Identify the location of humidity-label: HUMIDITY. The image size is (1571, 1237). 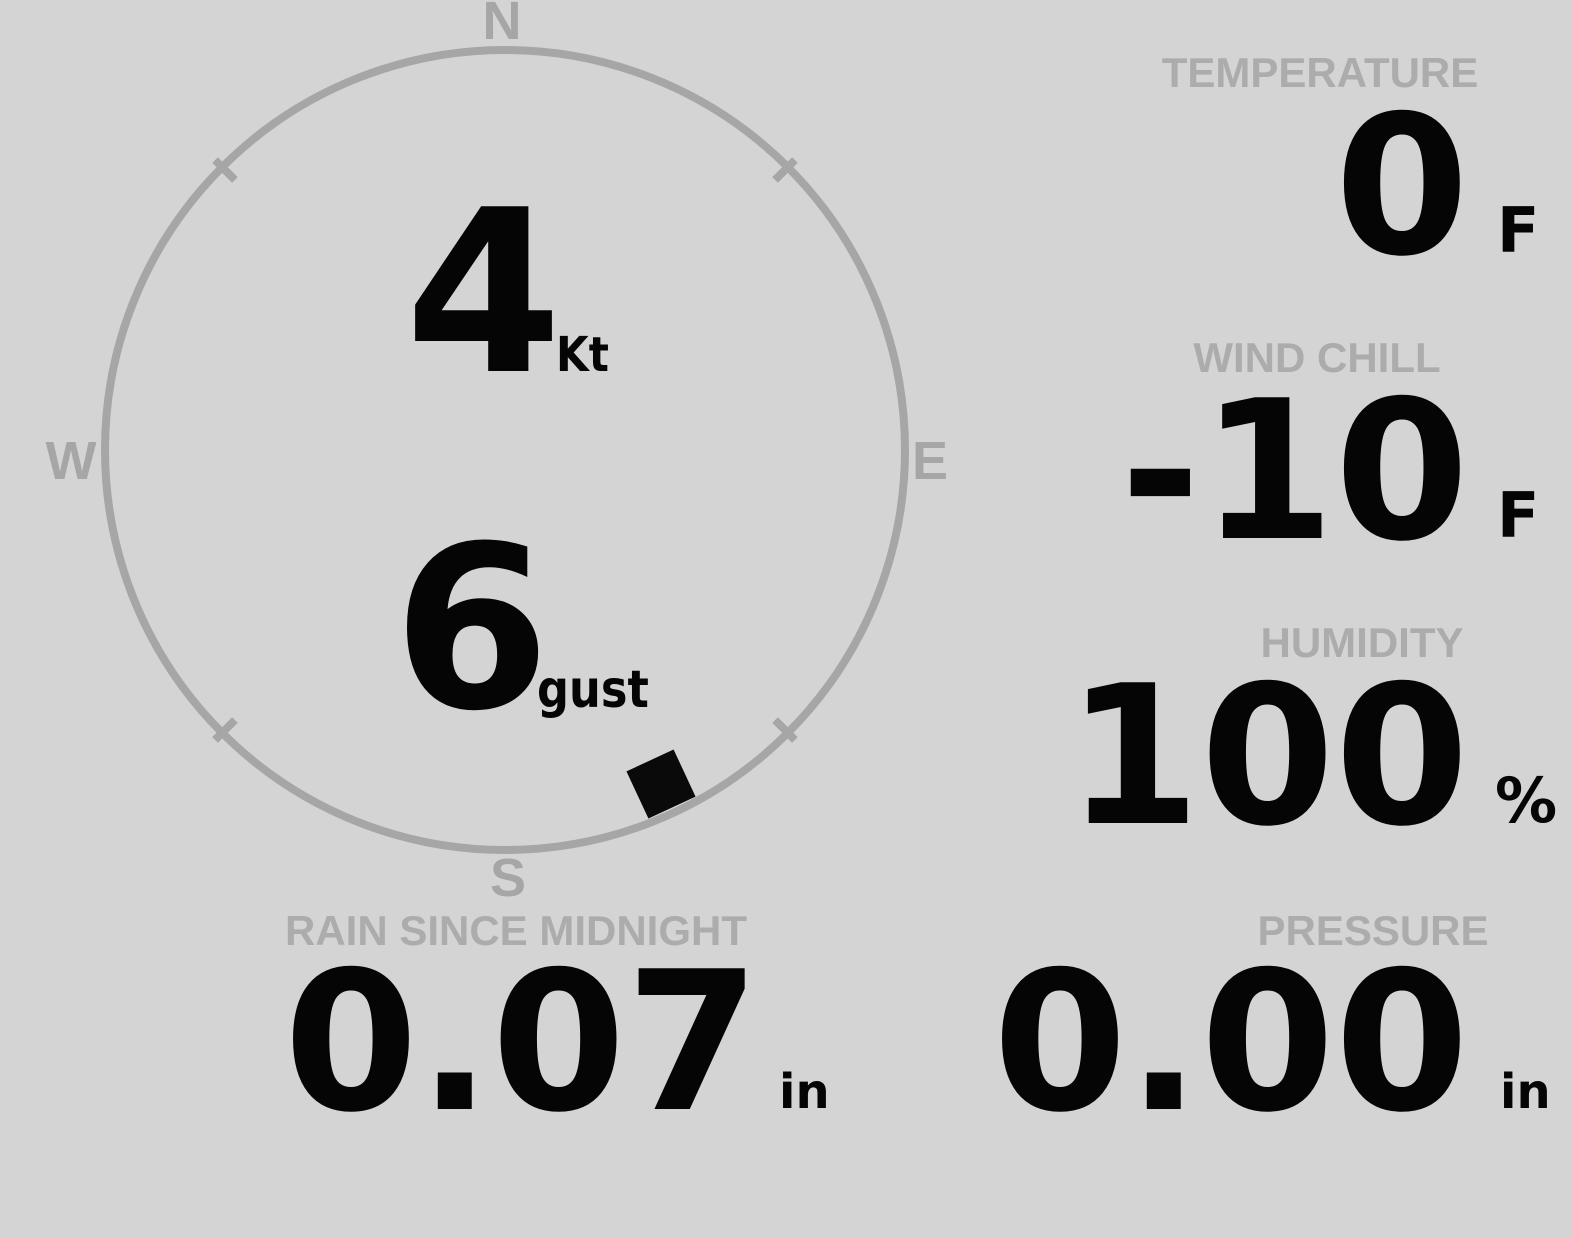
(1362, 642).